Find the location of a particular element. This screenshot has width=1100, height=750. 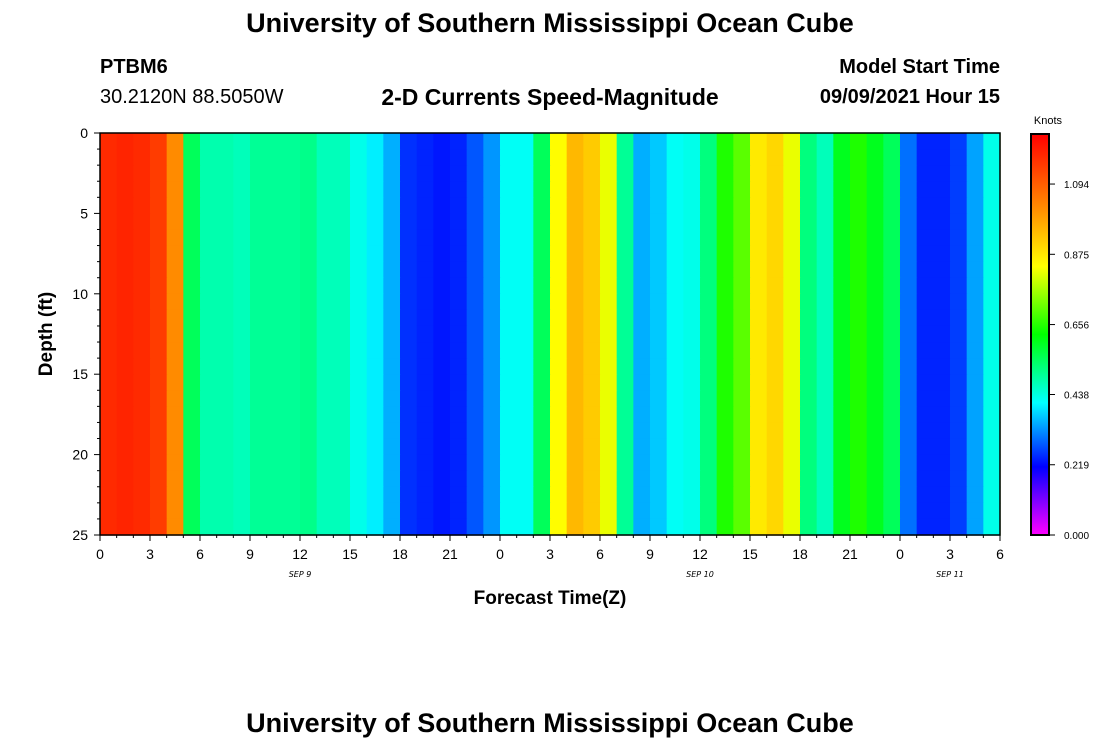

colorbar-units: Knots is located at coordinates (1048, 121).